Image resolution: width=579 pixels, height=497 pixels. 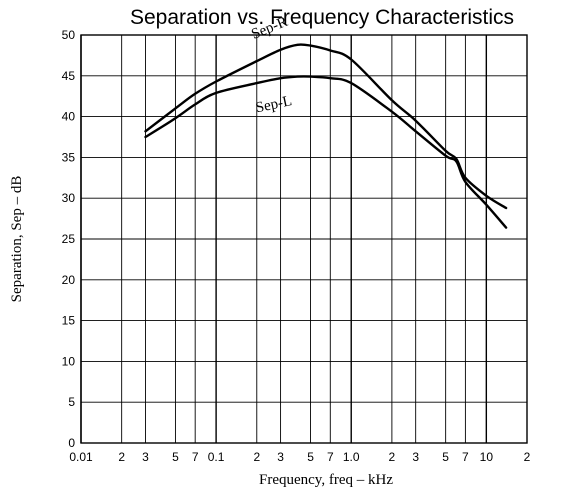 I want to click on y-tick-label: 50, so click(x=69, y=35).